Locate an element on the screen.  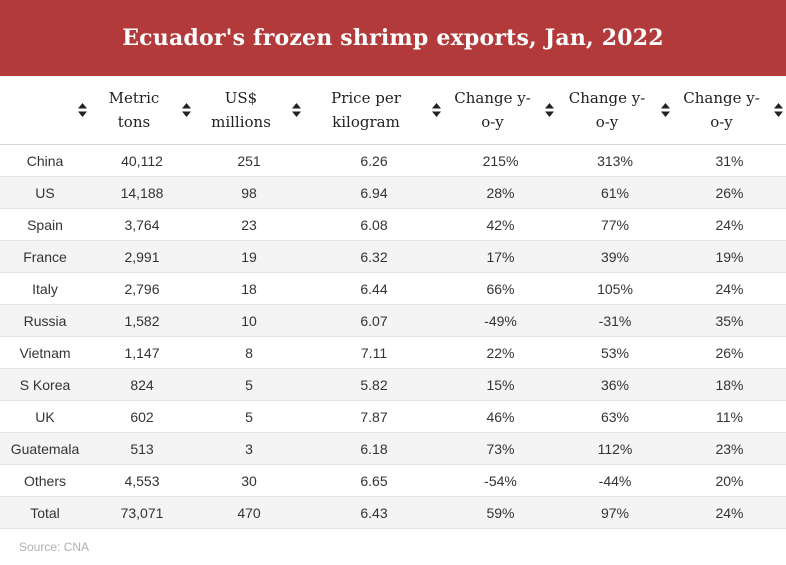
column-header-line: Price per is located at coordinates (366, 98).